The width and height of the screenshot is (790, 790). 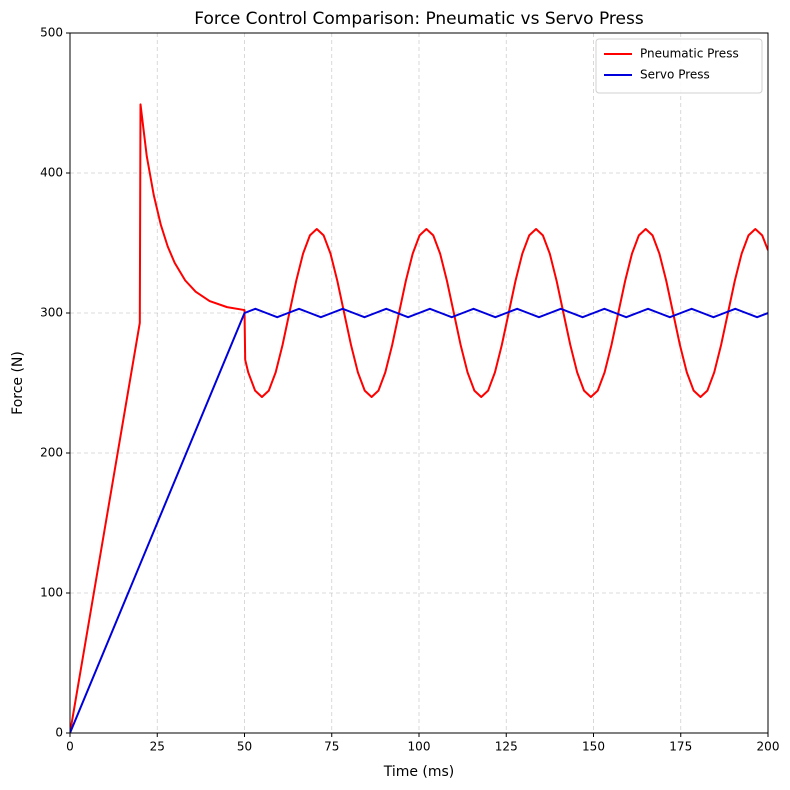 I want to click on x-tick-label: 175, so click(x=680, y=747).